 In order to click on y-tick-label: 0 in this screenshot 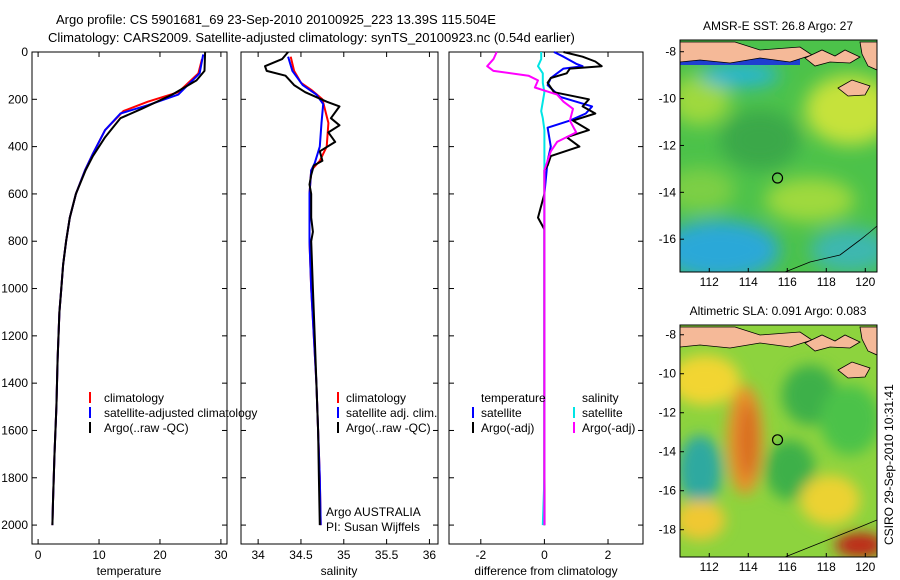, I will do `click(24, 52)`.